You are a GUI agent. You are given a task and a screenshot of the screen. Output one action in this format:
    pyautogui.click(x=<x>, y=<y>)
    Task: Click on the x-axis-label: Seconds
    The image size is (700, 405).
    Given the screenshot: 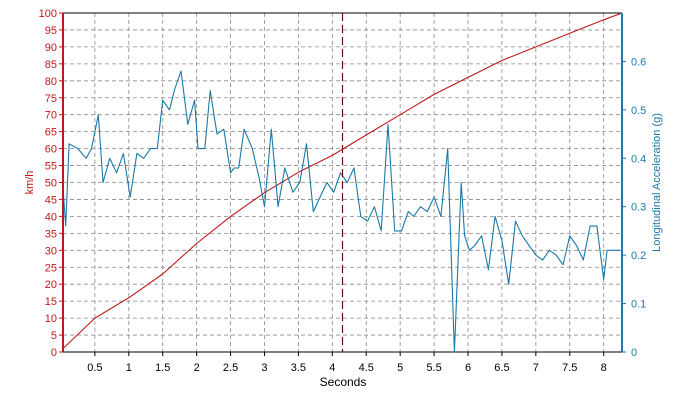 What is the action you would take?
    pyautogui.click(x=343, y=382)
    